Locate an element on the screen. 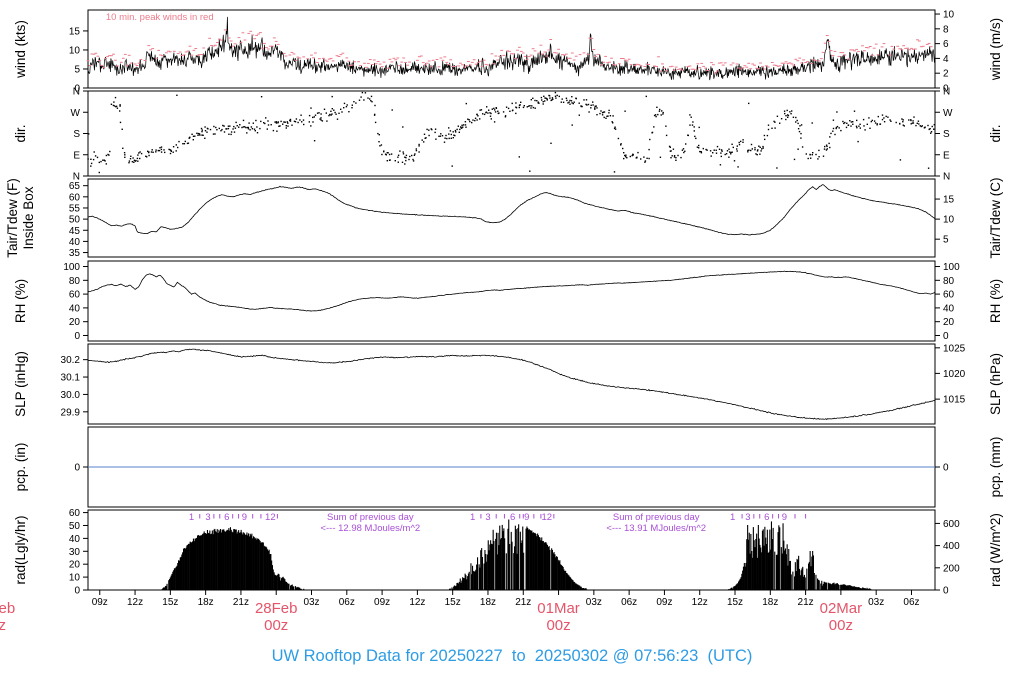 Image resolution: width=1024 pixels, height=700 pixels. tick-label-left: 30.2 is located at coordinates (71, 360).